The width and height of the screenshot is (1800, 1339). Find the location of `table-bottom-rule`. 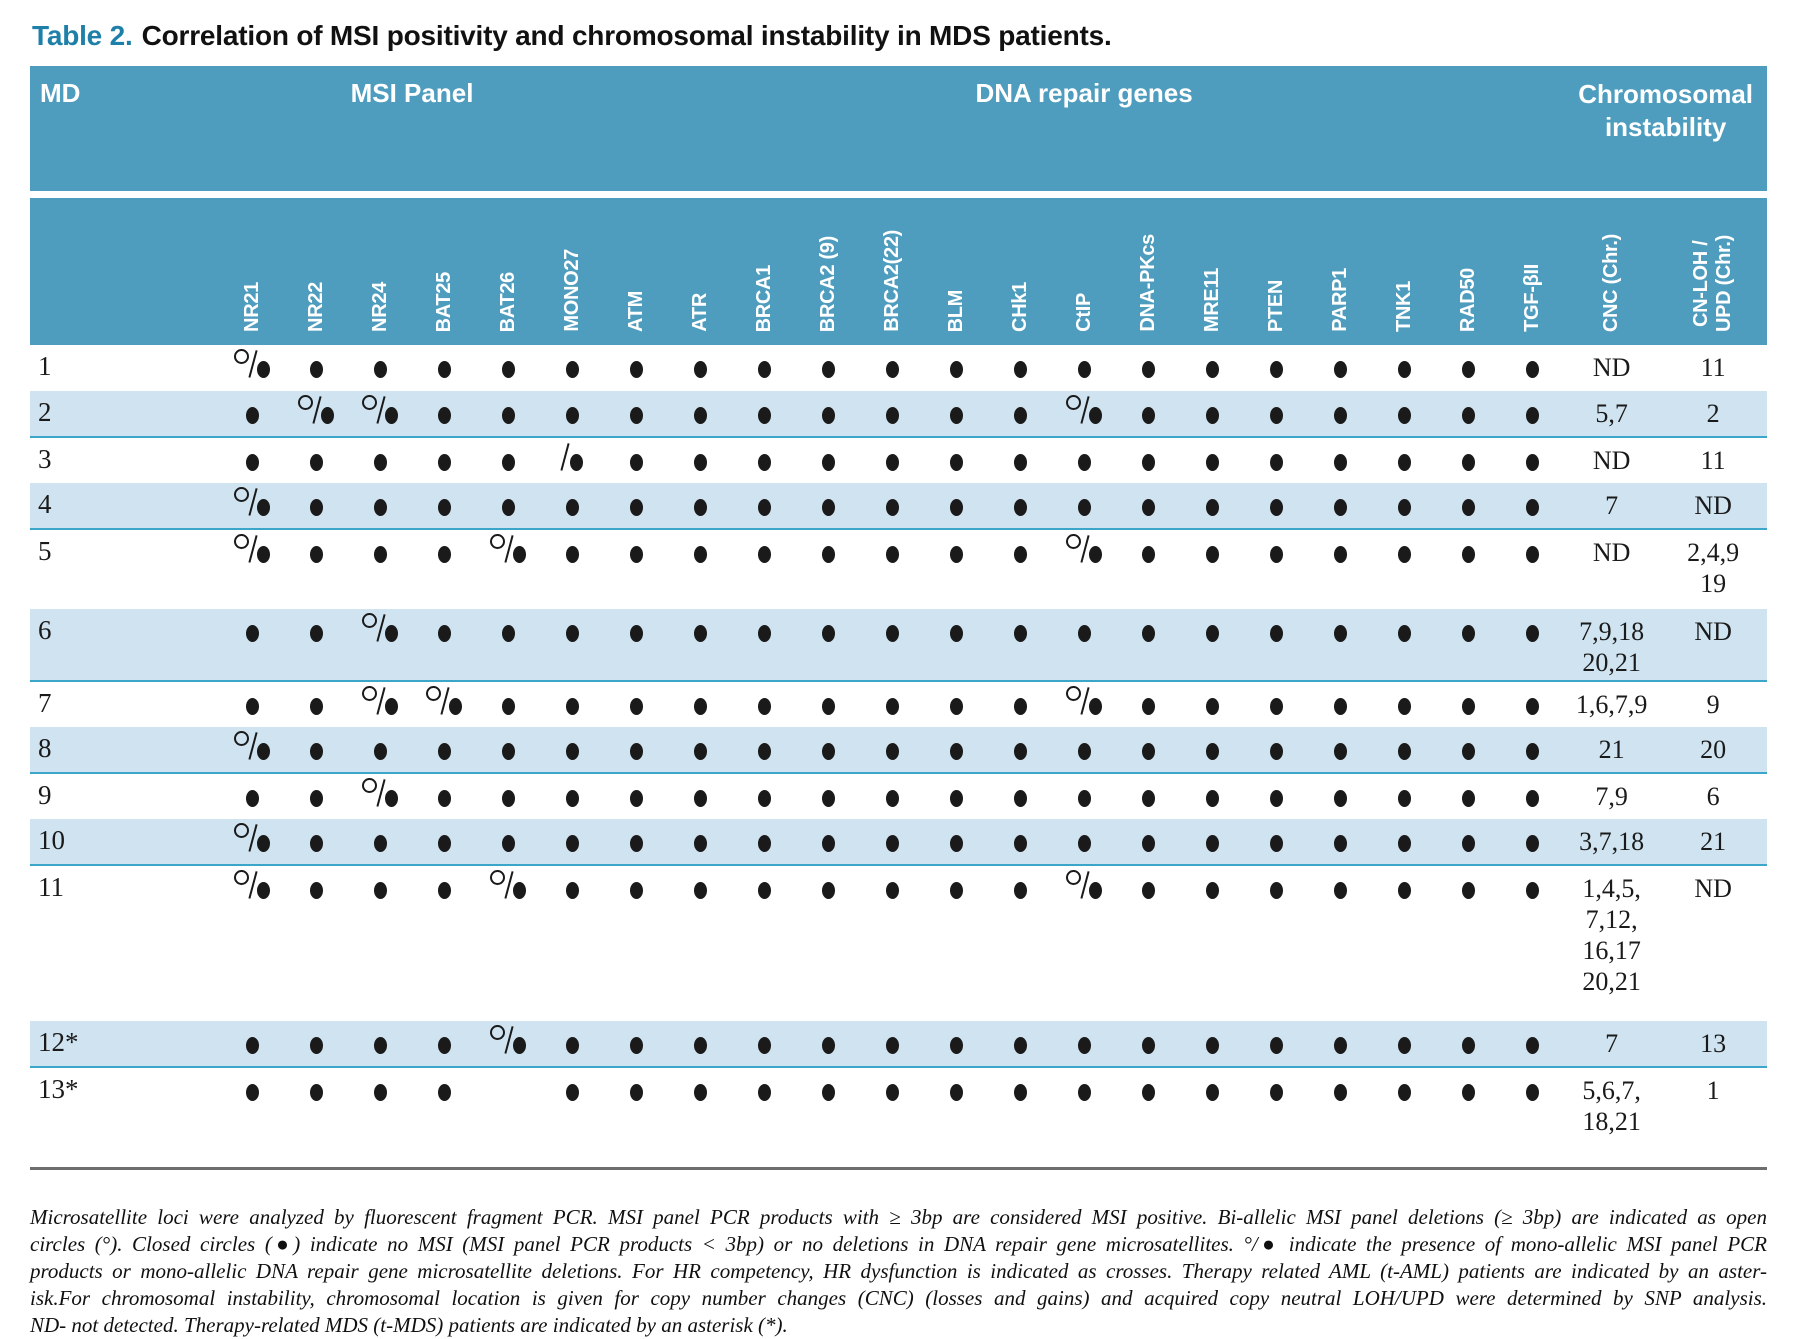

table-bottom-rule is located at coordinates (898, 1168).